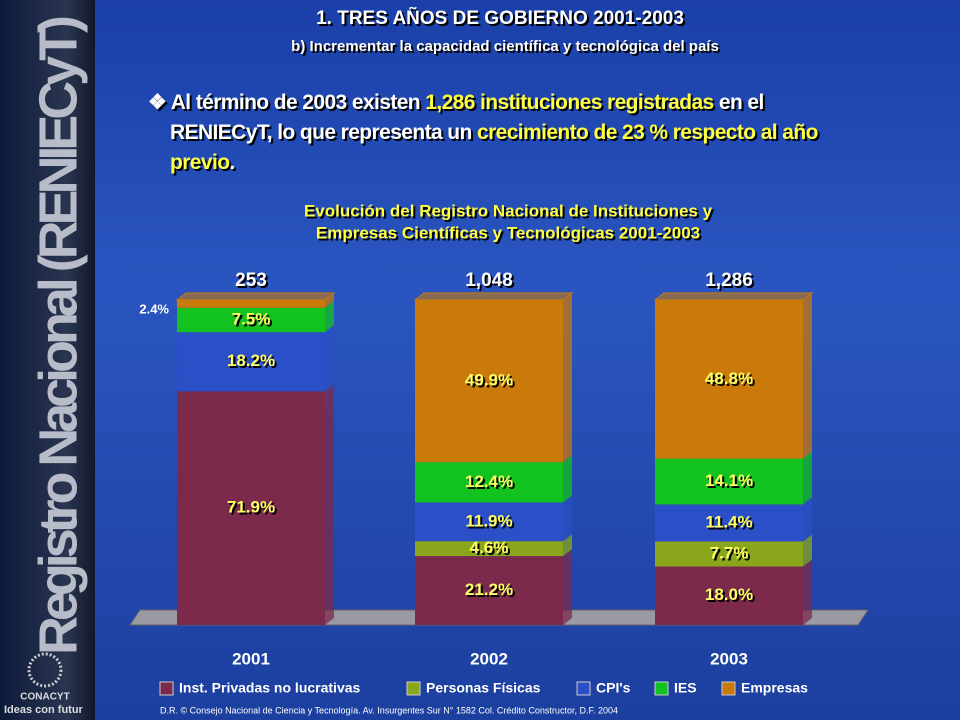 This screenshot has height=720, width=960. I want to click on logo-tagline: Ideas con futur, so click(44, 710).